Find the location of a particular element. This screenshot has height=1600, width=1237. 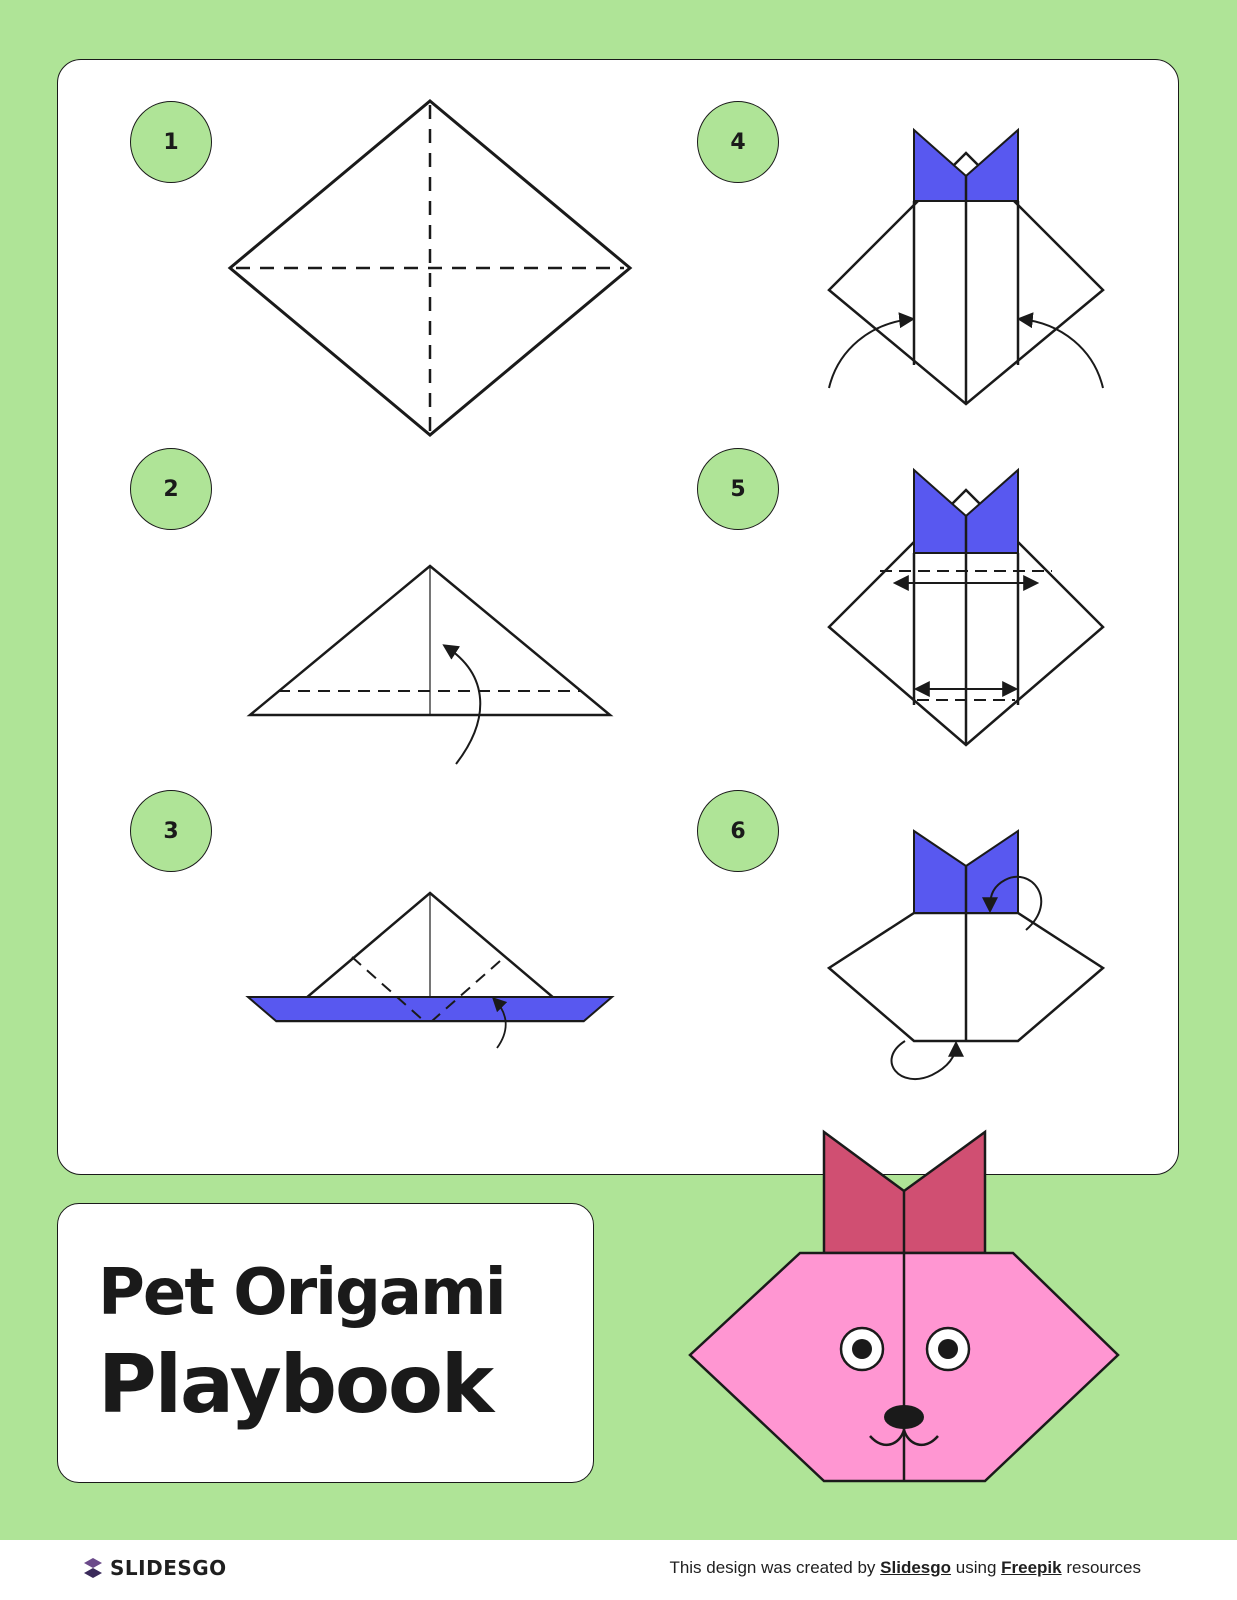

step-badge-2: 2 is located at coordinates (171, 489).